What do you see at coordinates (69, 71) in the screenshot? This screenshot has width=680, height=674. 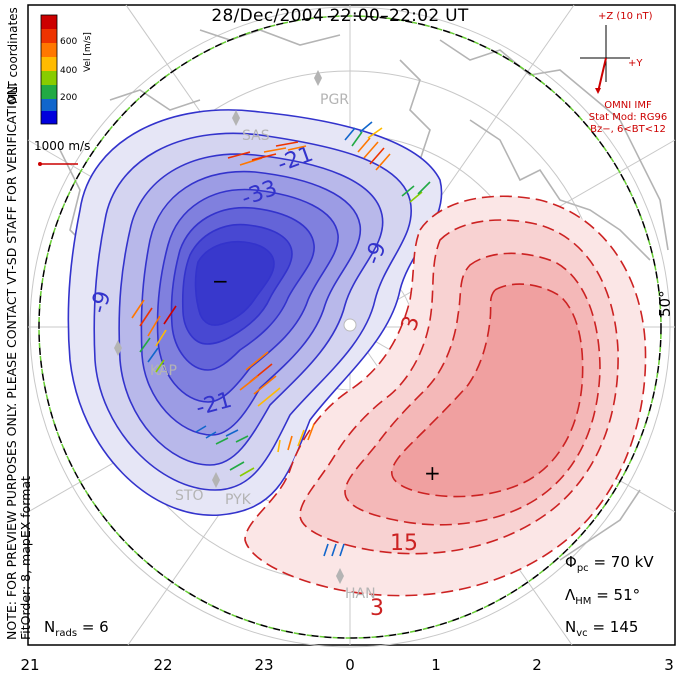 I see `velocity-tick: 400` at bounding box center [69, 71].